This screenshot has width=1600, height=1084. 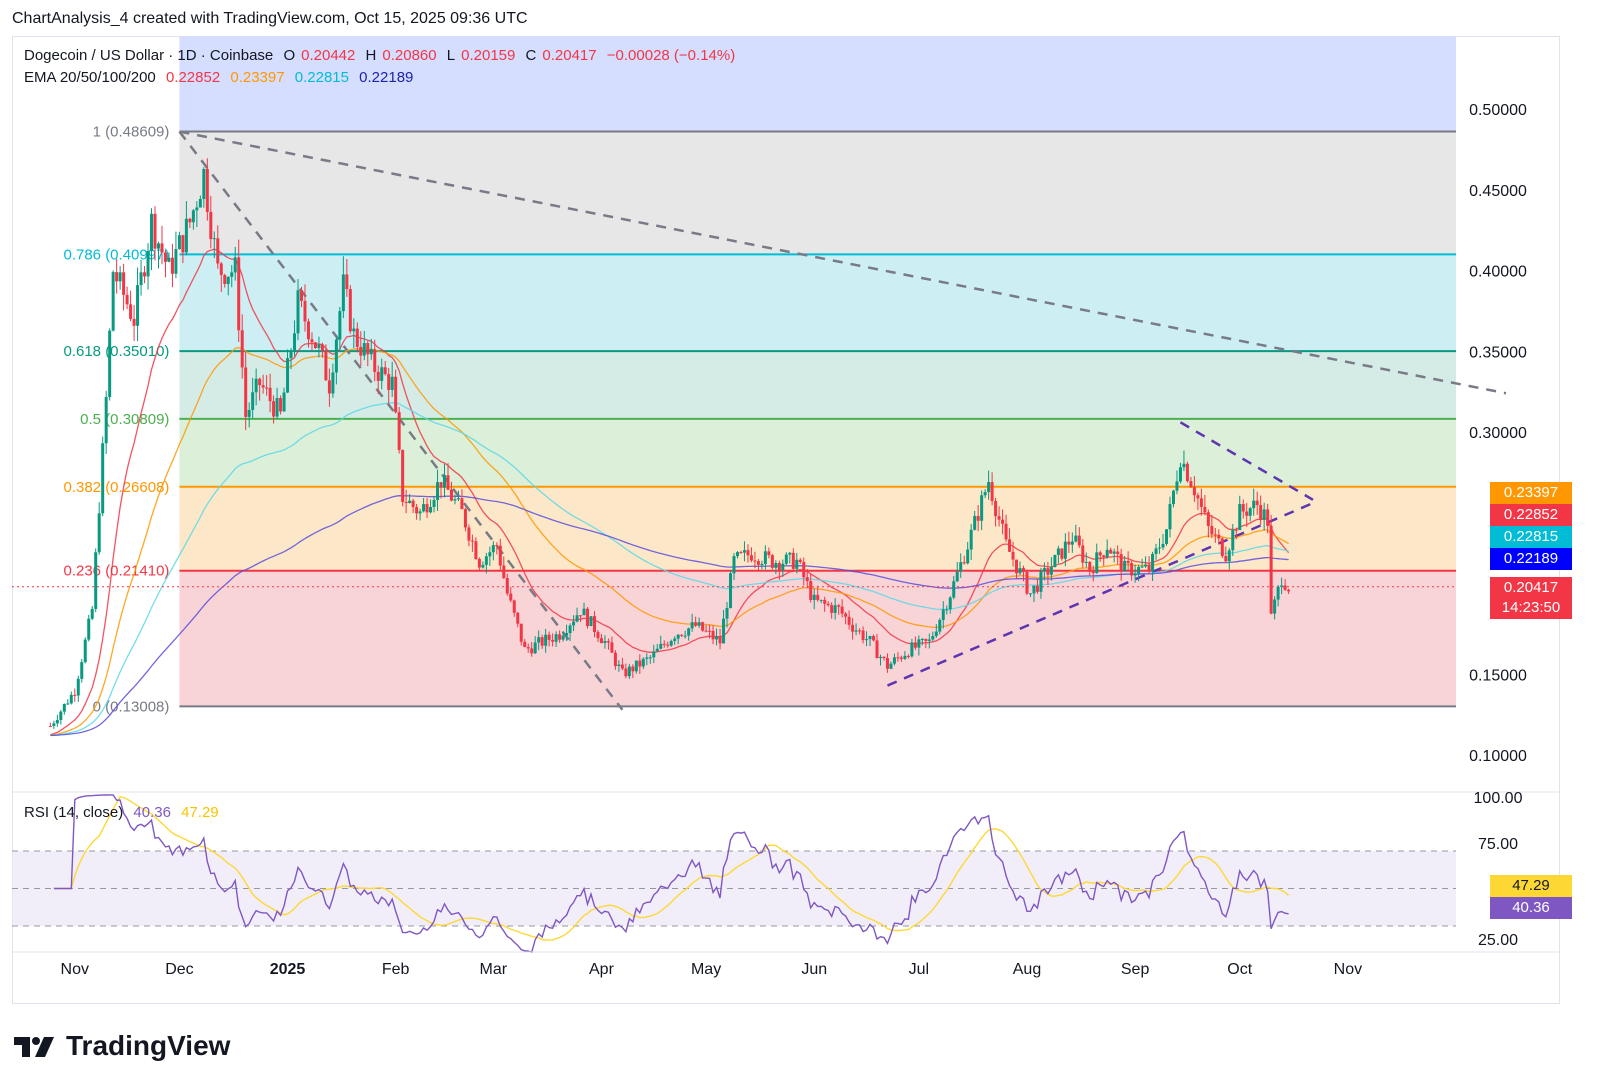 I want to click on rsi-tick-label: 75.00, so click(x=1498, y=844).